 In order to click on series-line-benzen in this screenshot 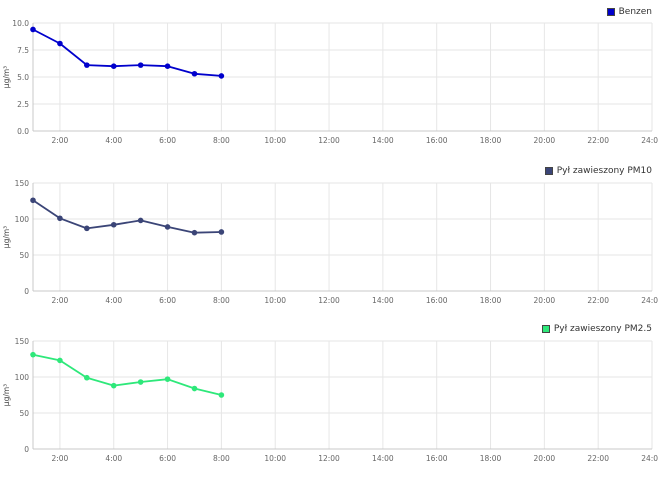, I will do `click(127, 52)`.